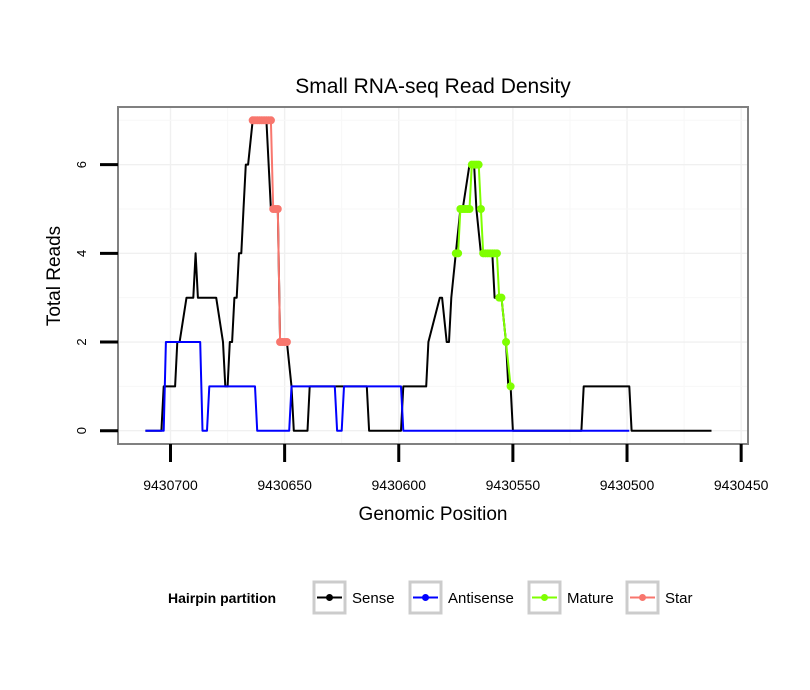 The image size is (810, 690). I want to click on legend-label-sense: Sense, so click(373, 598).